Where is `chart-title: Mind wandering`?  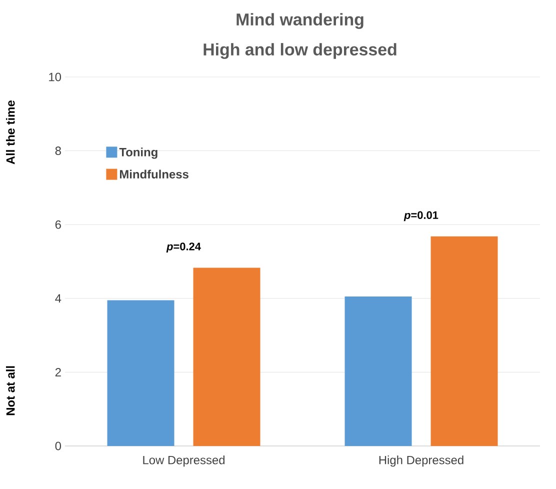 chart-title: Mind wandering is located at coordinates (300, 21).